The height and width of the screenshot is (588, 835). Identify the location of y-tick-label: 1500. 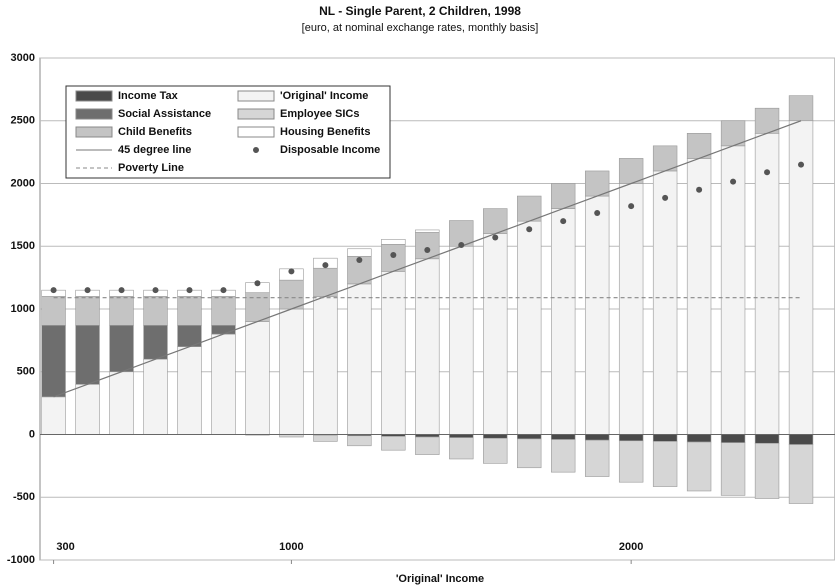
(23, 246).